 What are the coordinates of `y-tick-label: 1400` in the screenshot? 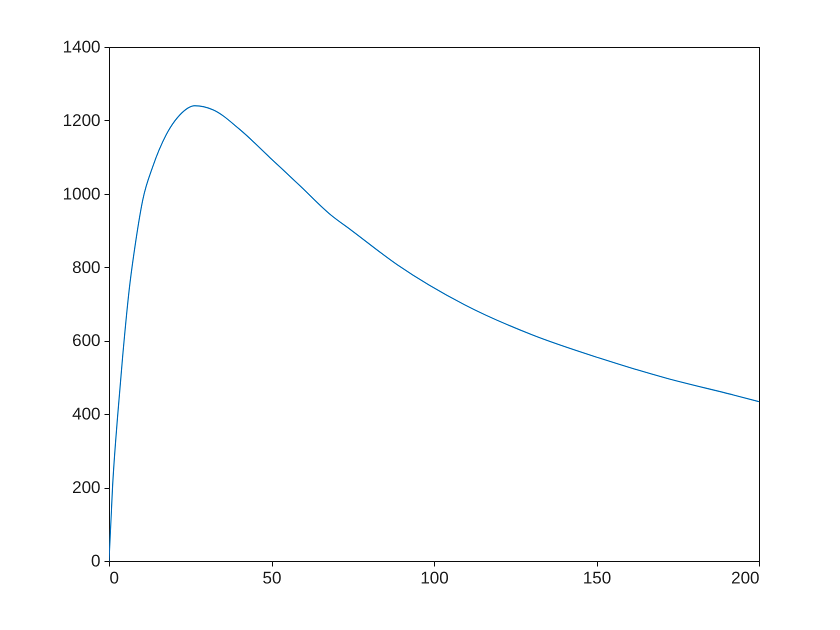 It's located at (81, 47).